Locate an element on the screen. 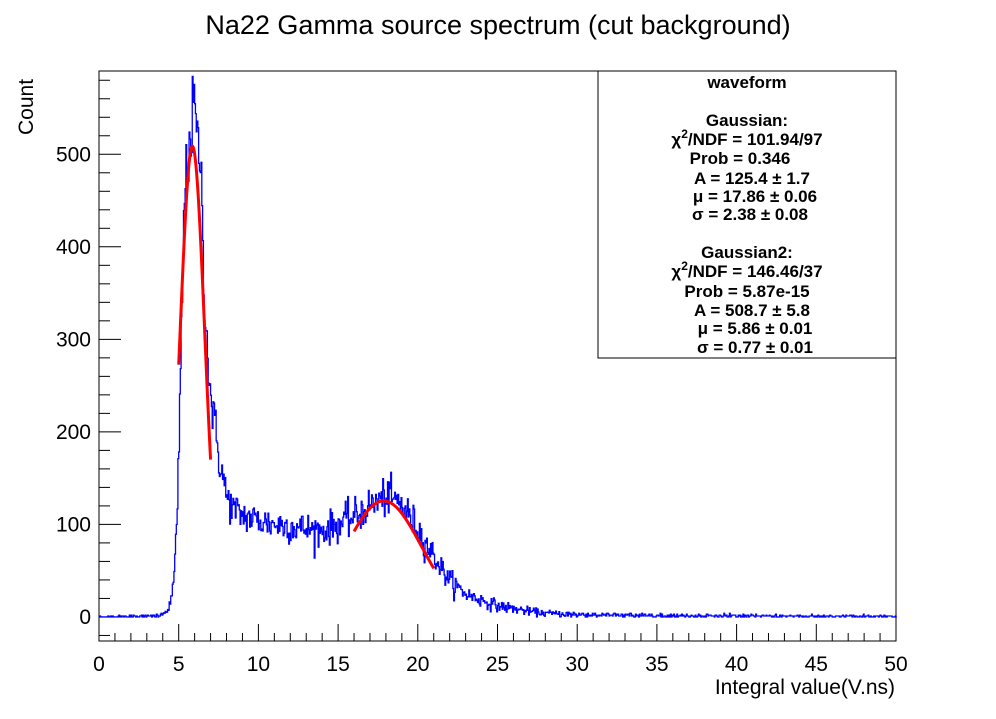 This screenshot has width=996, height=719. y-tick-label: 100 is located at coordinates (73, 524).